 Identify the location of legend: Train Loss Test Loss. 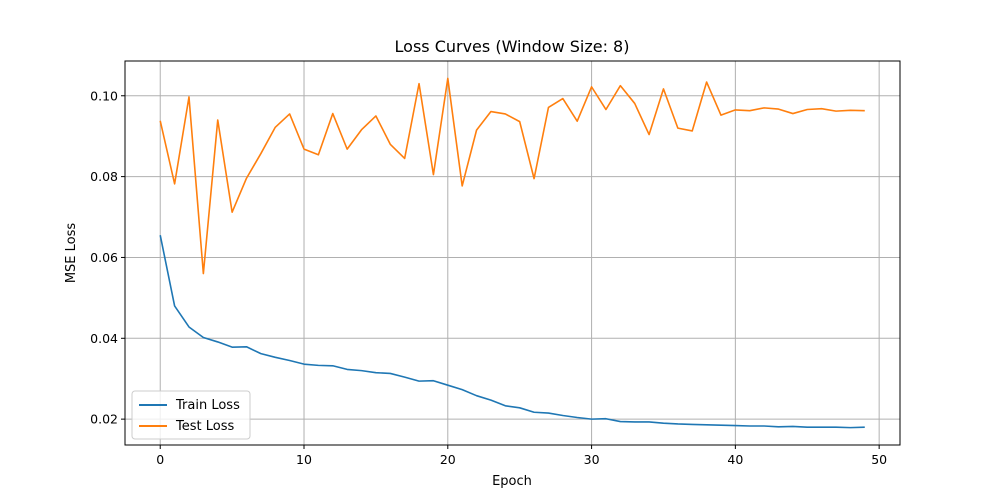
(191, 415).